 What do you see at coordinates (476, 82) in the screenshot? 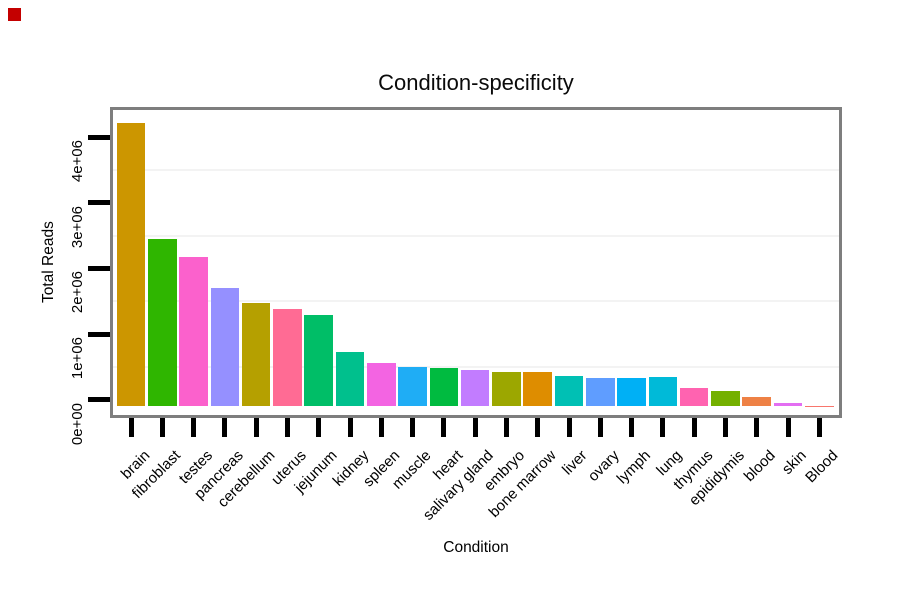
I see `chart-title: Condition-specificity` at bounding box center [476, 82].